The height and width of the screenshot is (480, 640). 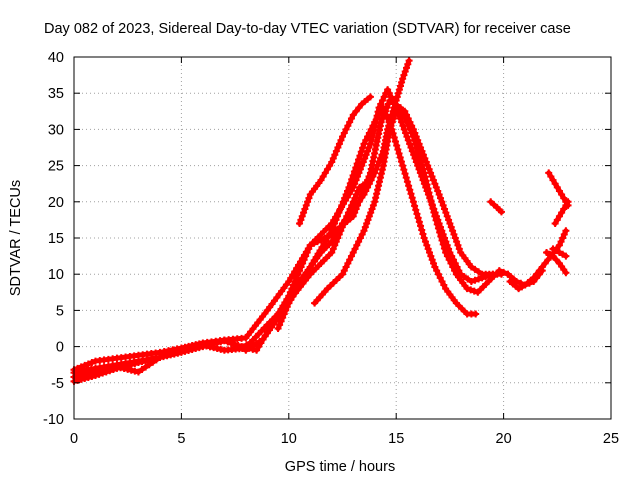 What do you see at coordinates (57, 384) in the screenshot?
I see `y-tick-label: -5` at bounding box center [57, 384].